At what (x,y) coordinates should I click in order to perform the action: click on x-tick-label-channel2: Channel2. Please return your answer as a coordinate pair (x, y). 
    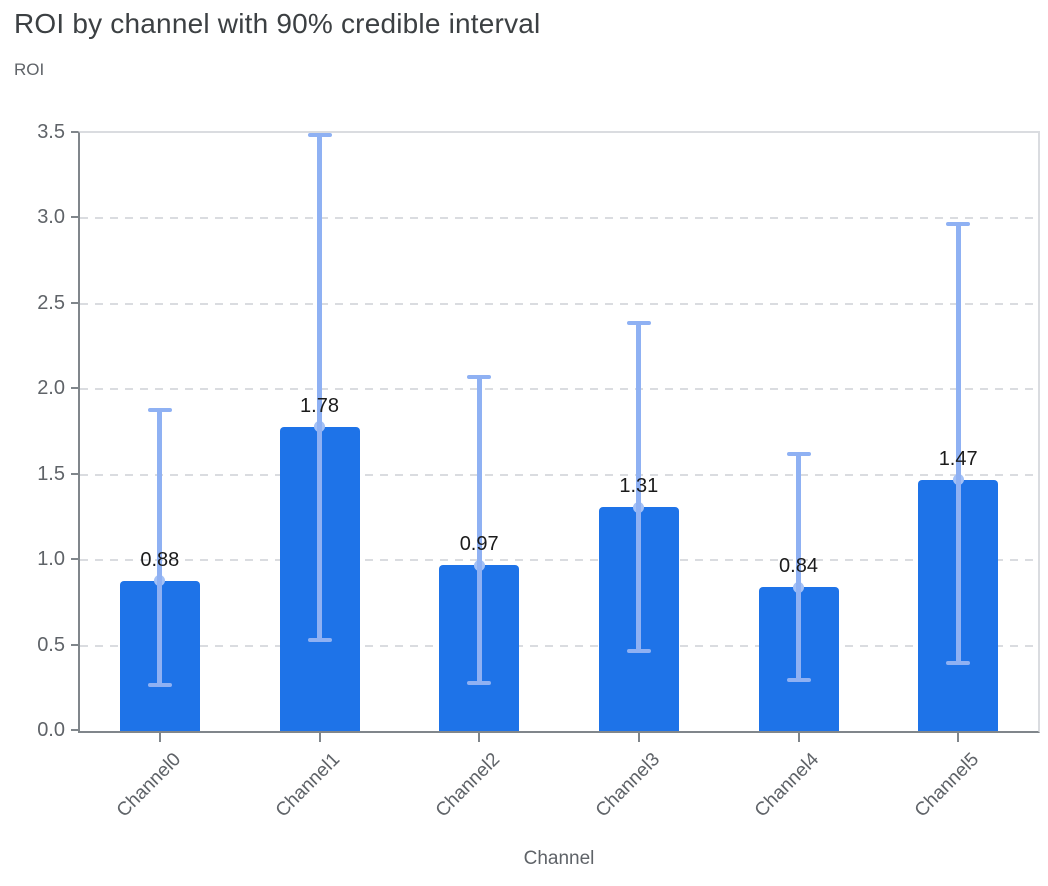
    Looking at the image, I should click on (468, 785).